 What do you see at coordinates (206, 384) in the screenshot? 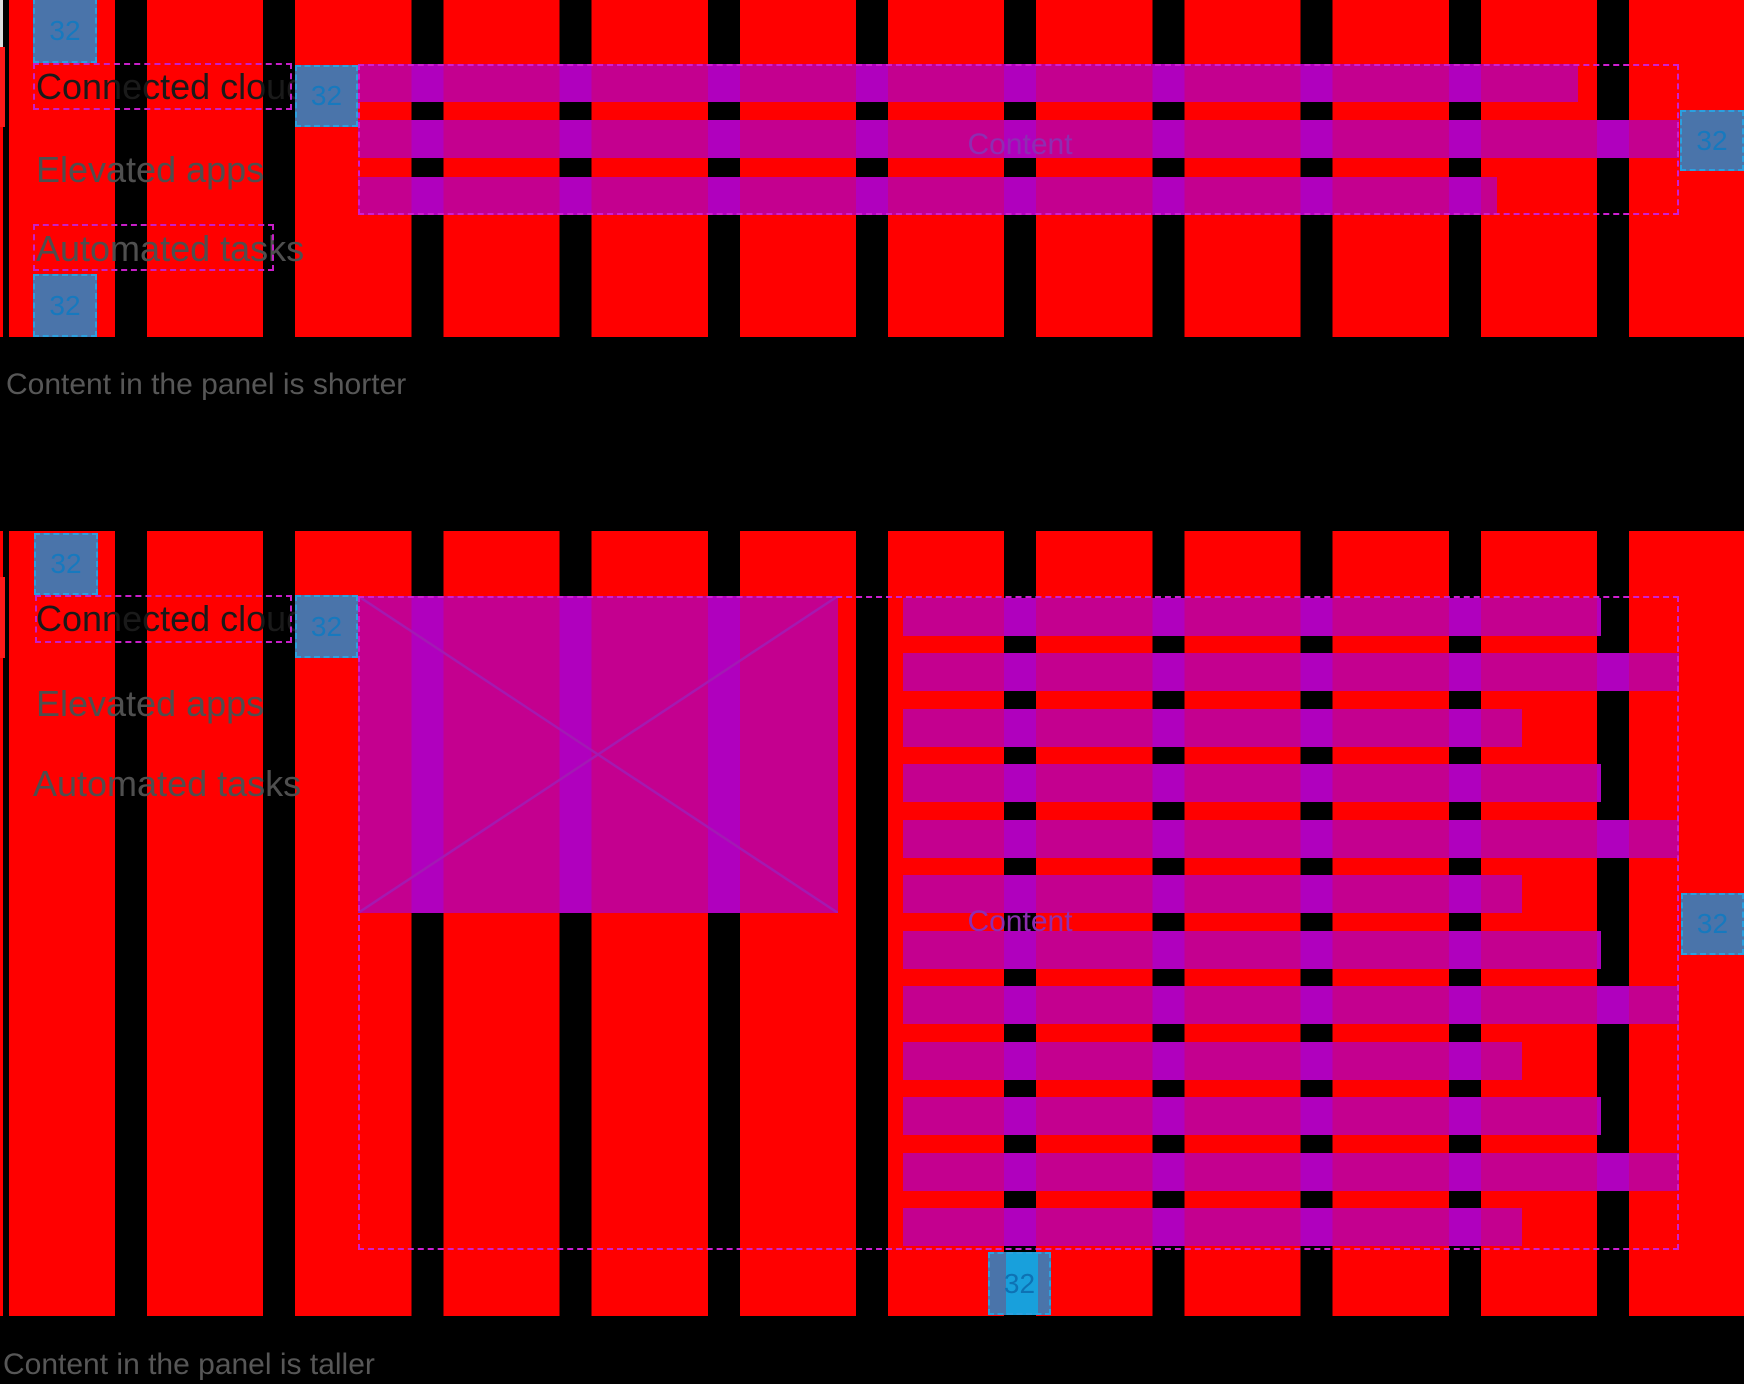
I see `figure-caption-shorter: Content in the panel is shorter` at bounding box center [206, 384].